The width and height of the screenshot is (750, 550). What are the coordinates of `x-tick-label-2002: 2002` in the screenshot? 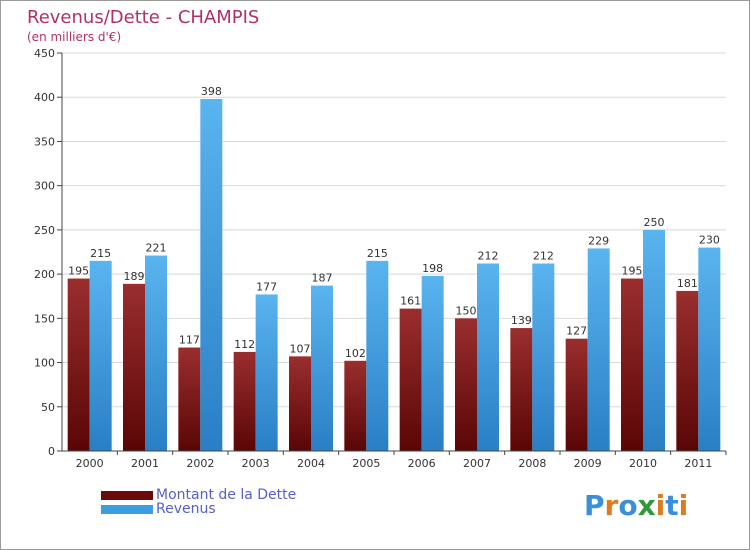 It's located at (200, 463).